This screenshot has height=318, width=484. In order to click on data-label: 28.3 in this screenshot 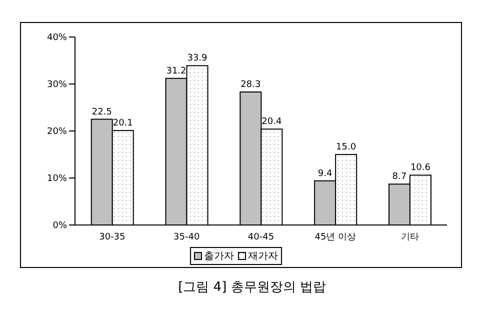, I will do `click(250, 85)`.